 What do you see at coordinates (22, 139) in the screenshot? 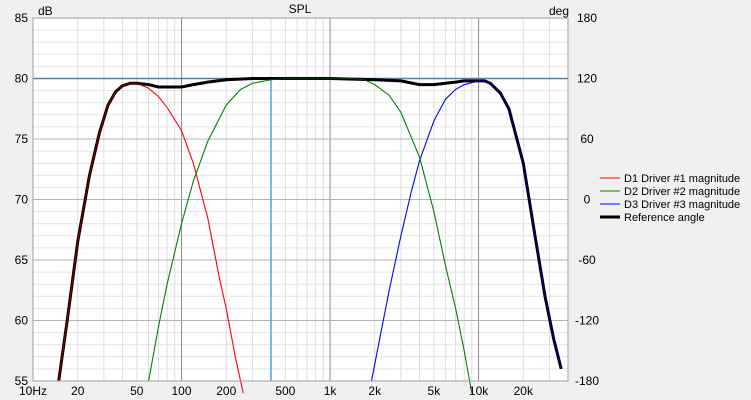
I see `y-tick-label: 75` at bounding box center [22, 139].